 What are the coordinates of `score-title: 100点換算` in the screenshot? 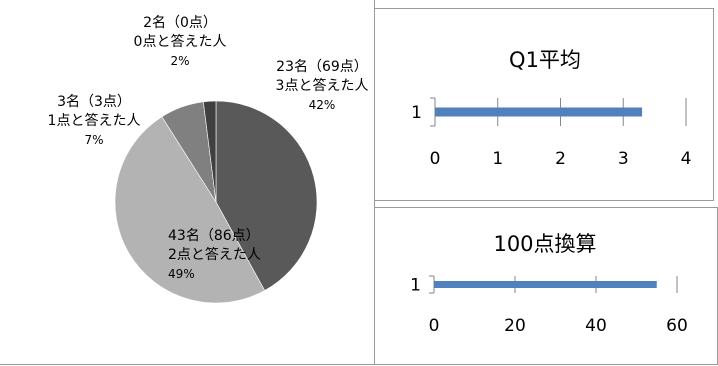 It's located at (544, 244).